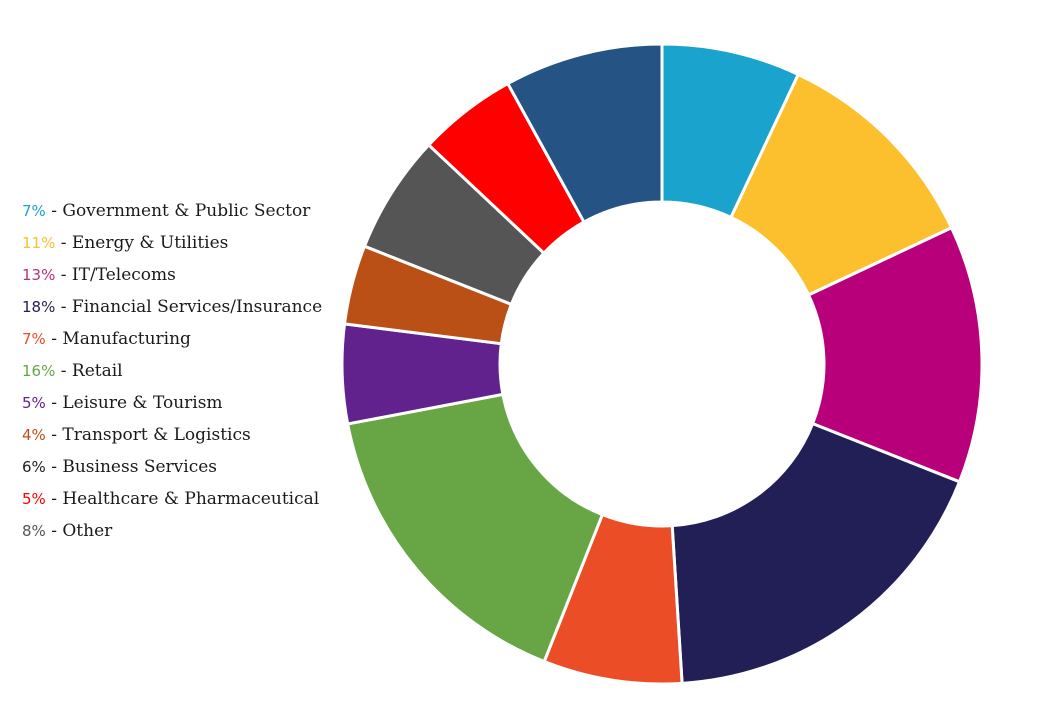  I want to click on legend-item: 5% - Healthcare & Pharmaceutical, so click(172, 502).